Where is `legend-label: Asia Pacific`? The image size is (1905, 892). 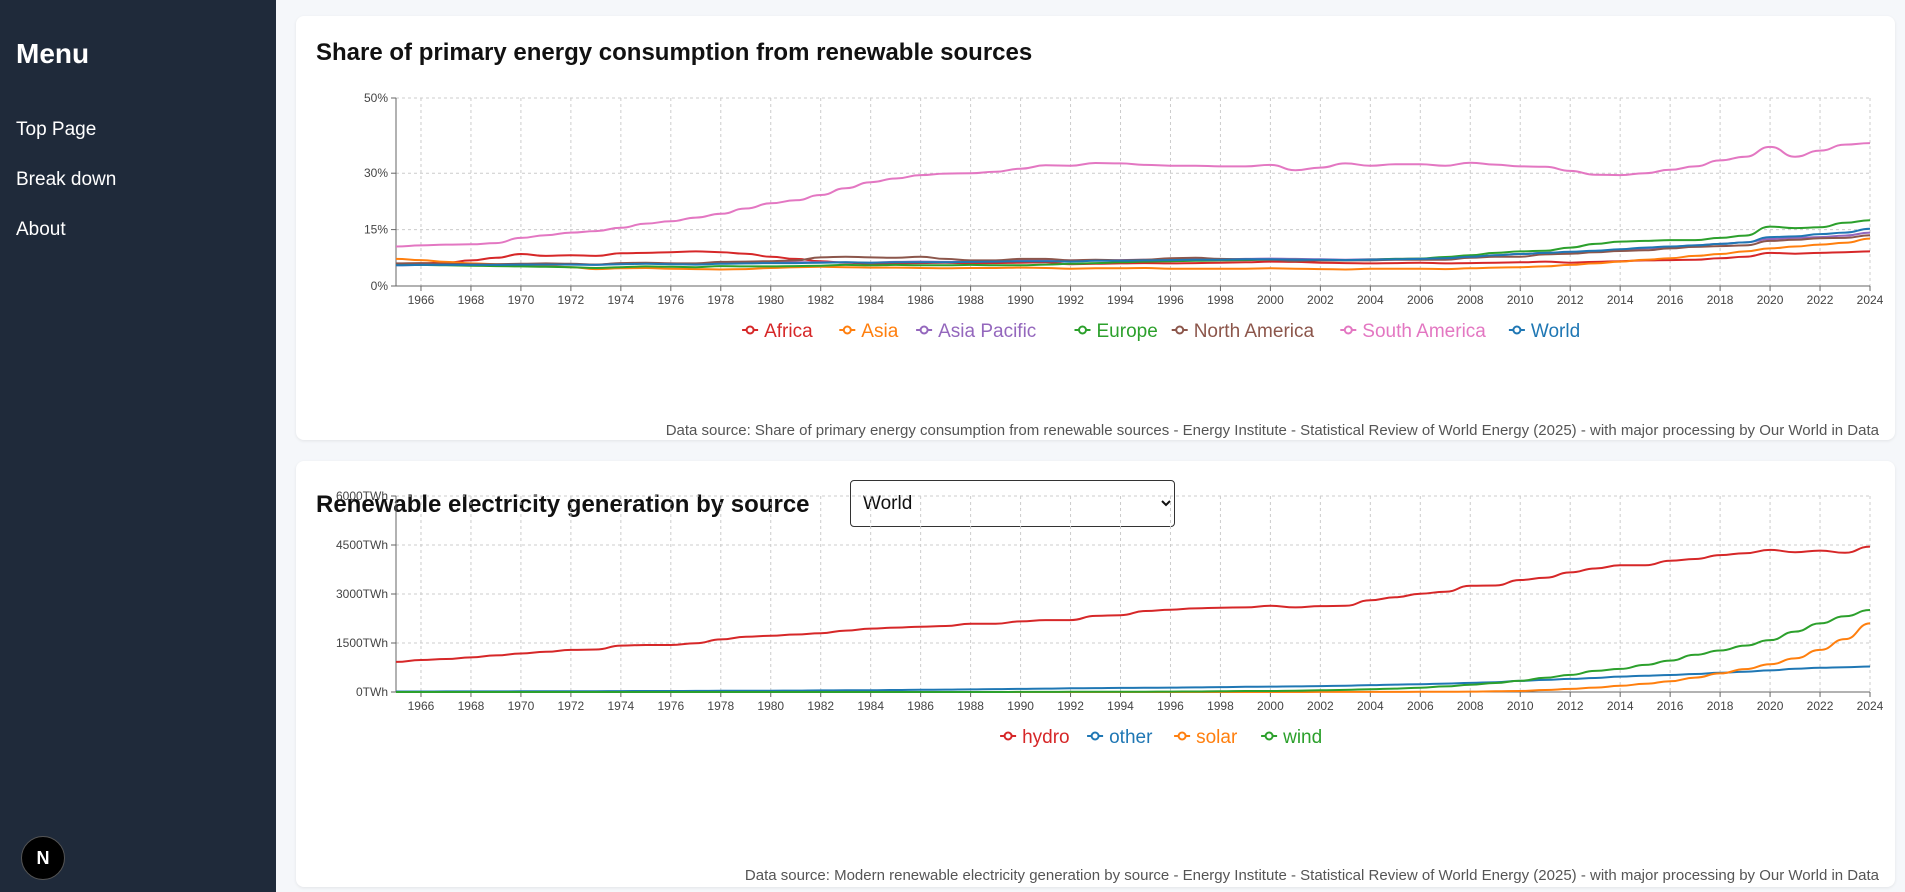
legend-label: Asia Pacific is located at coordinates (987, 331).